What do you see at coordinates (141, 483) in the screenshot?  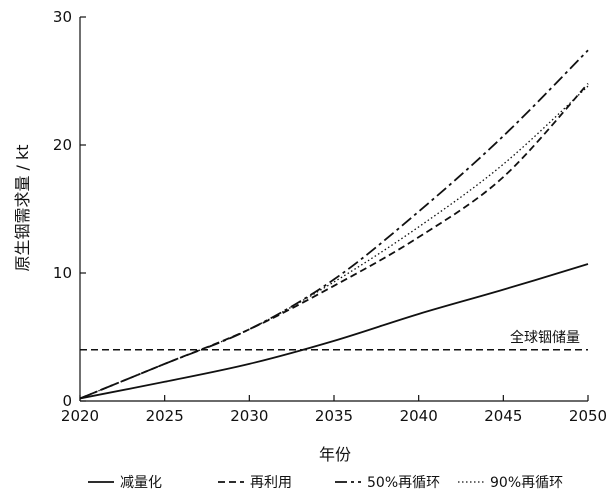 I see `legend-label-0: 减量化` at bounding box center [141, 483].